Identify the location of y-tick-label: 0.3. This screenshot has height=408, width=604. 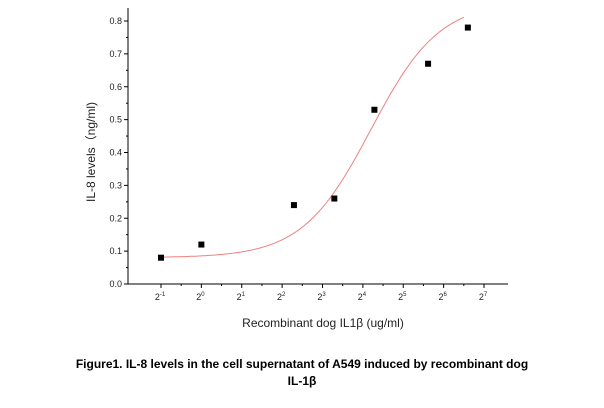
(115, 185).